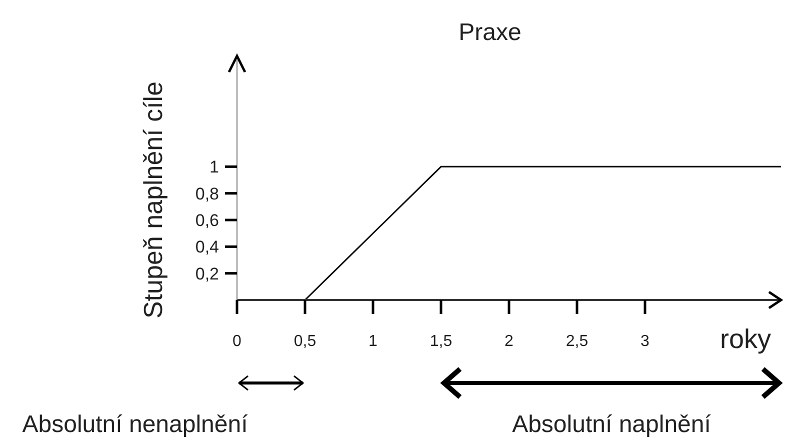  Describe the element at coordinates (207, 247) in the screenshot. I see `y-tick-label: 0,4` at that location.